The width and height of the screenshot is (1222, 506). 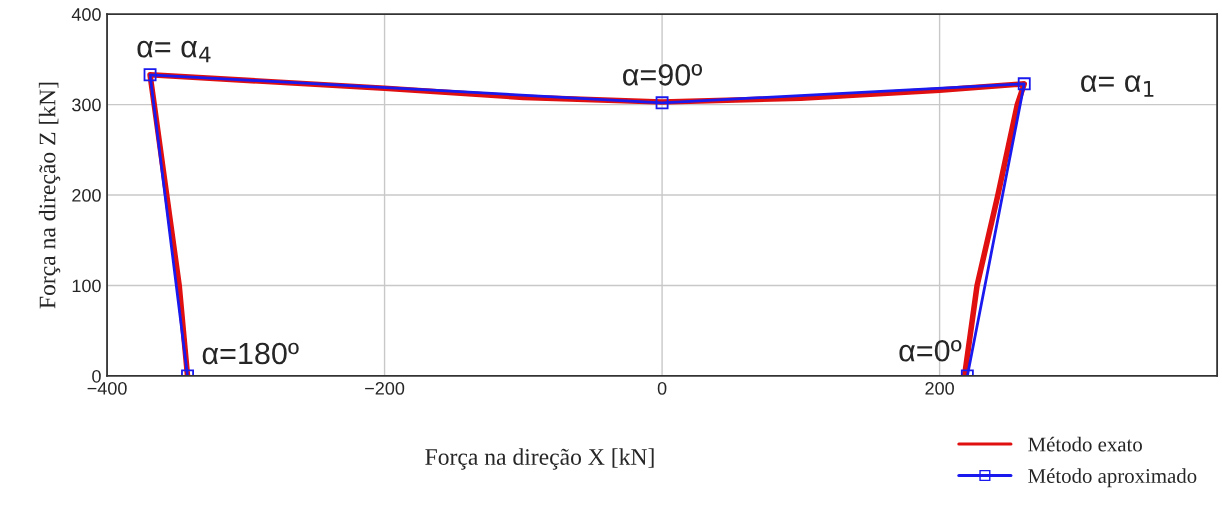 I want to click on y-tick-label: 400, so click(x=86, y=14).